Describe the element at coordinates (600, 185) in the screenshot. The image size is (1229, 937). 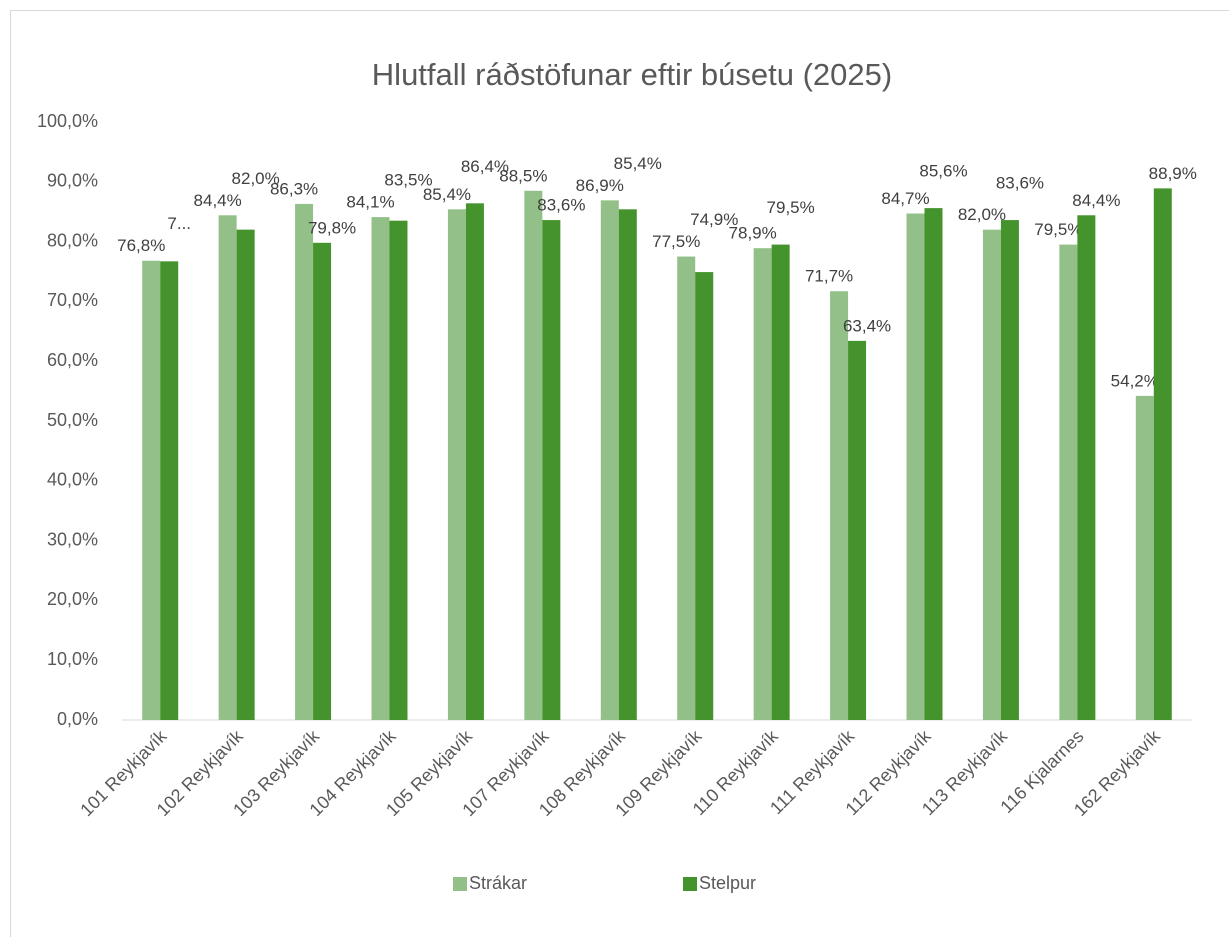
I see `data-label: 86,9%` at that location.